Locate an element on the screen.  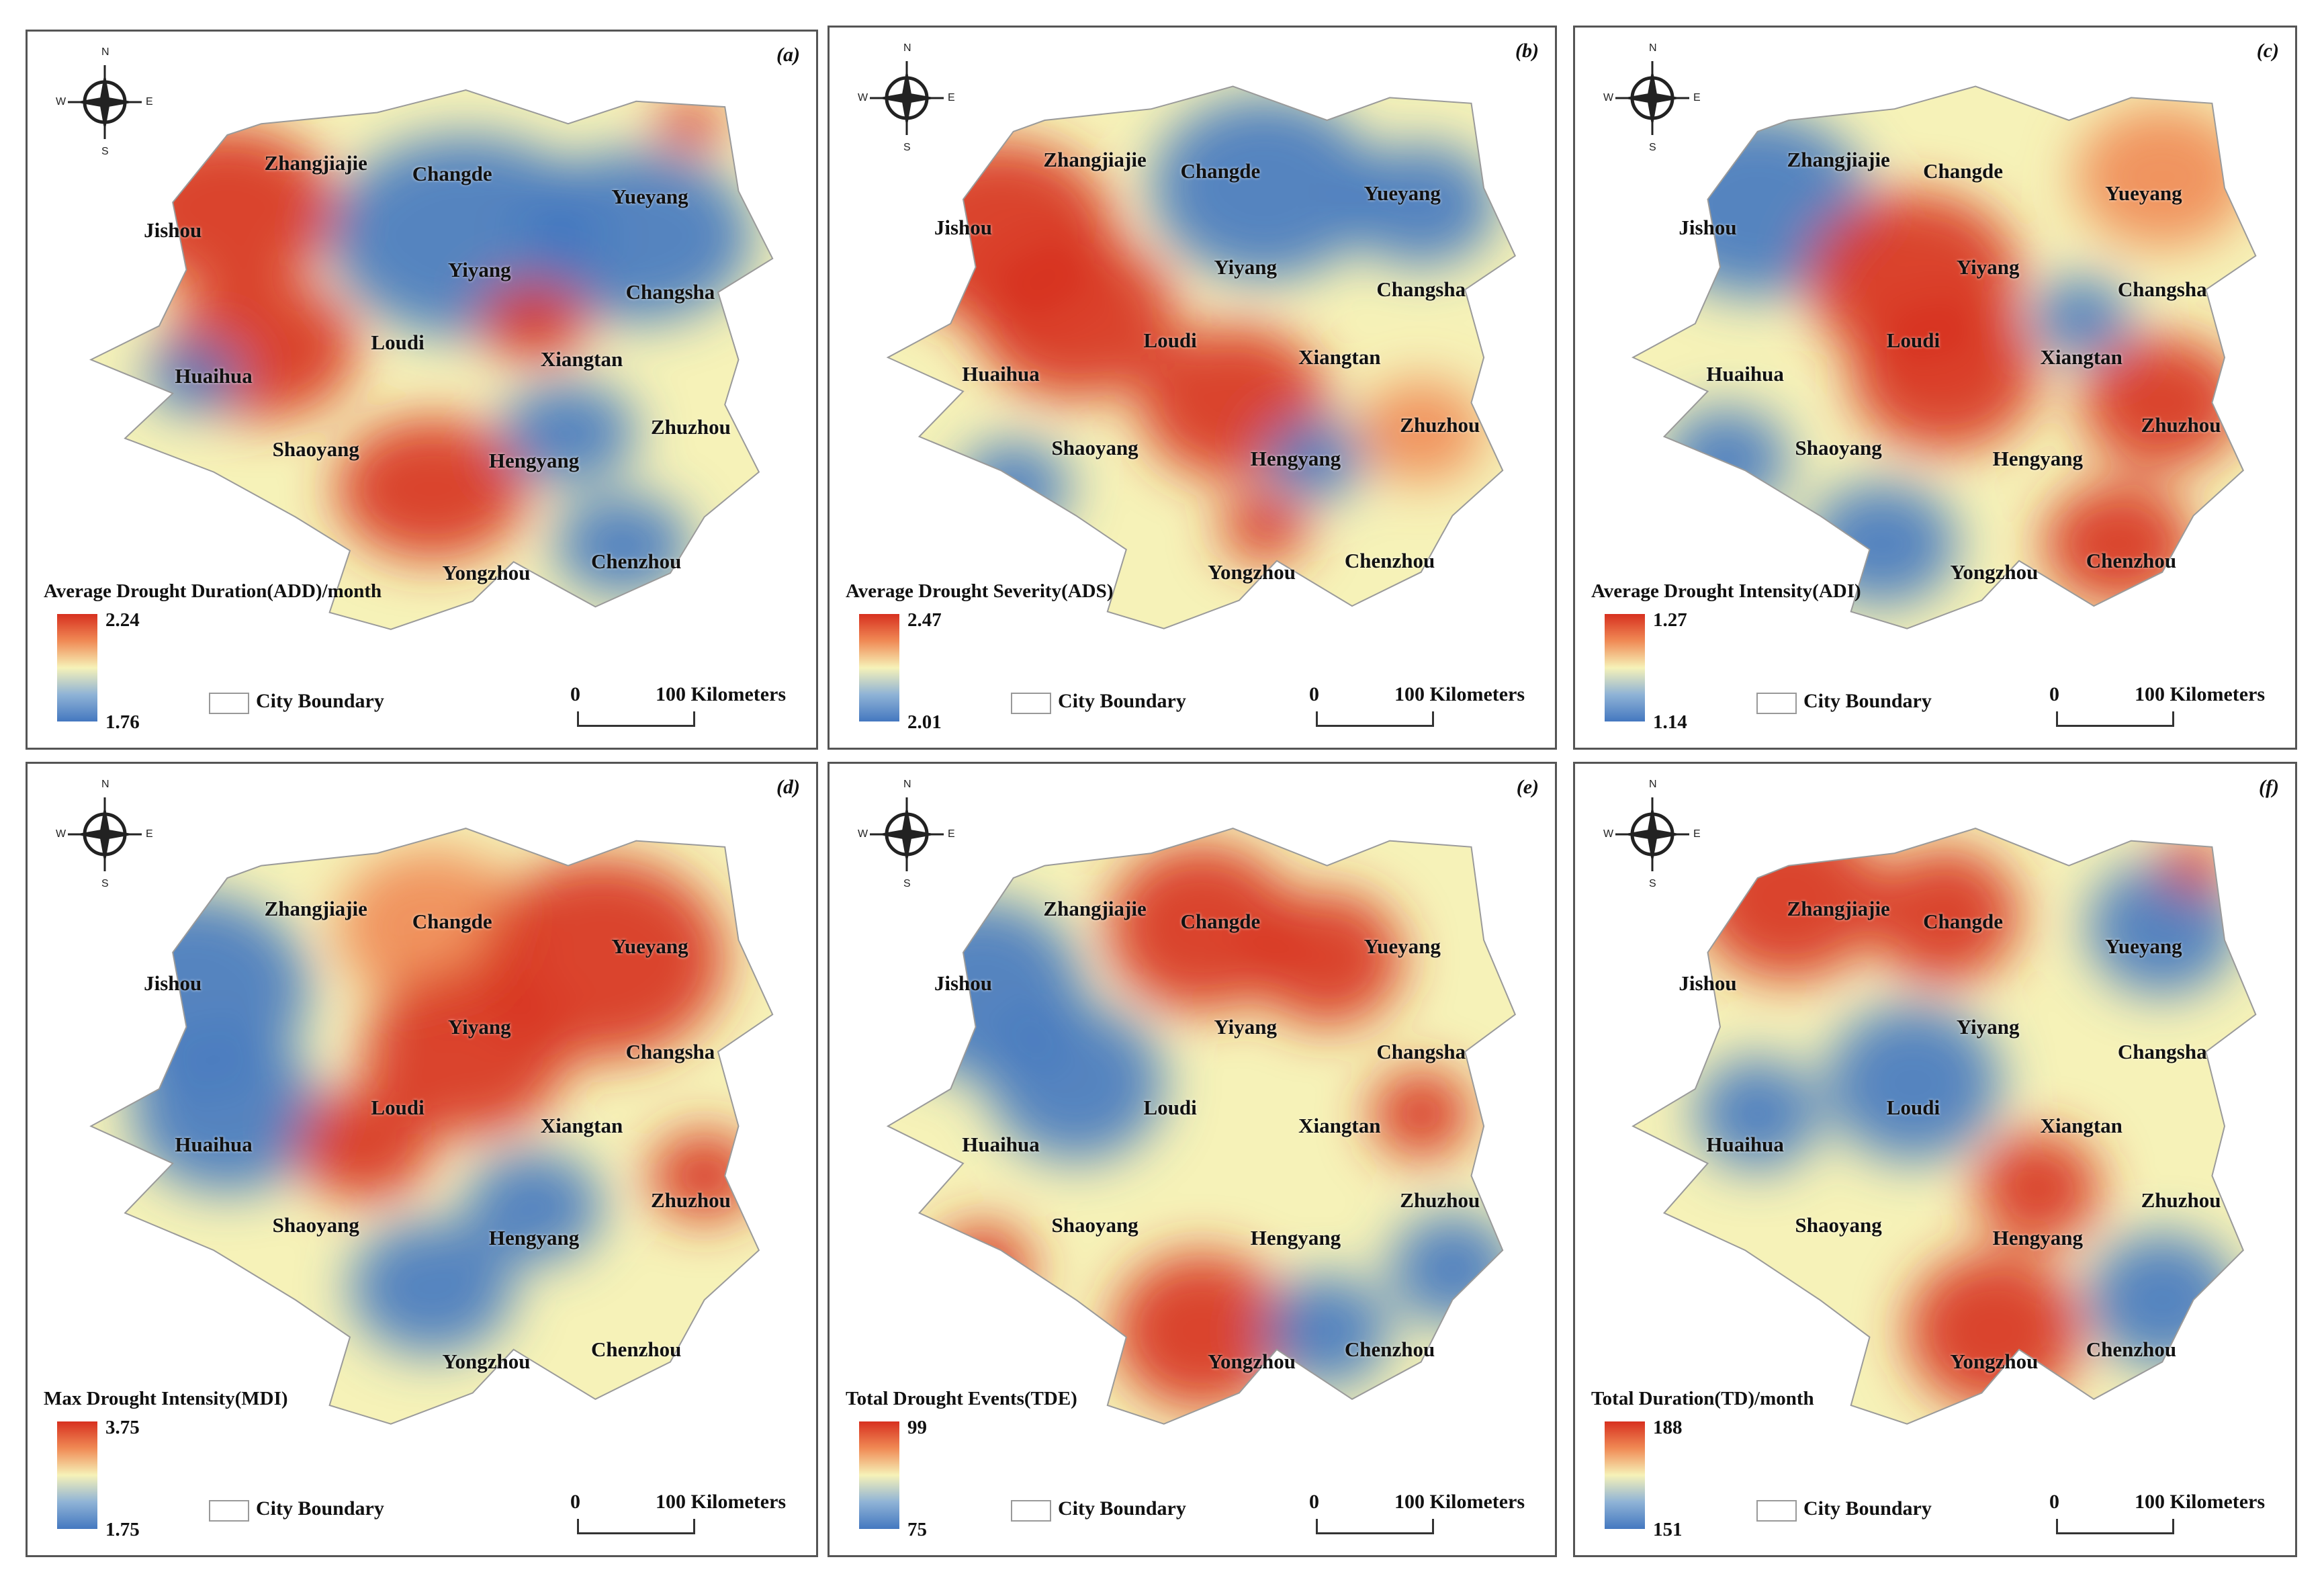
legend-max: 1.27 is located at coordinates (1670, 620).